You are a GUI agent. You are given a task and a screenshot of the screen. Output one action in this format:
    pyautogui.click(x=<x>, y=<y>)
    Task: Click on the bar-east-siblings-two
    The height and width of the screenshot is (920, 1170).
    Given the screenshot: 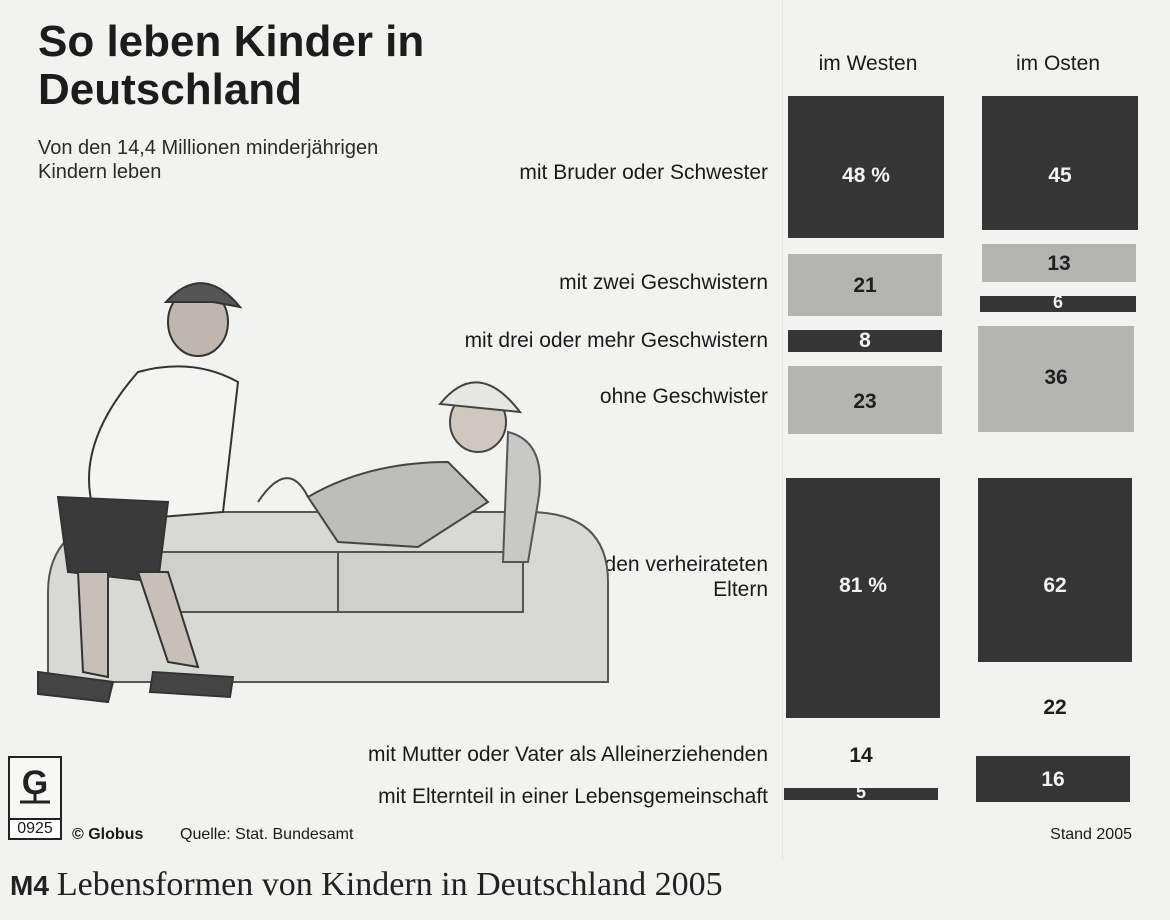 What is the action you would take?
    pyautogui.click(x=1059, y=263)
    